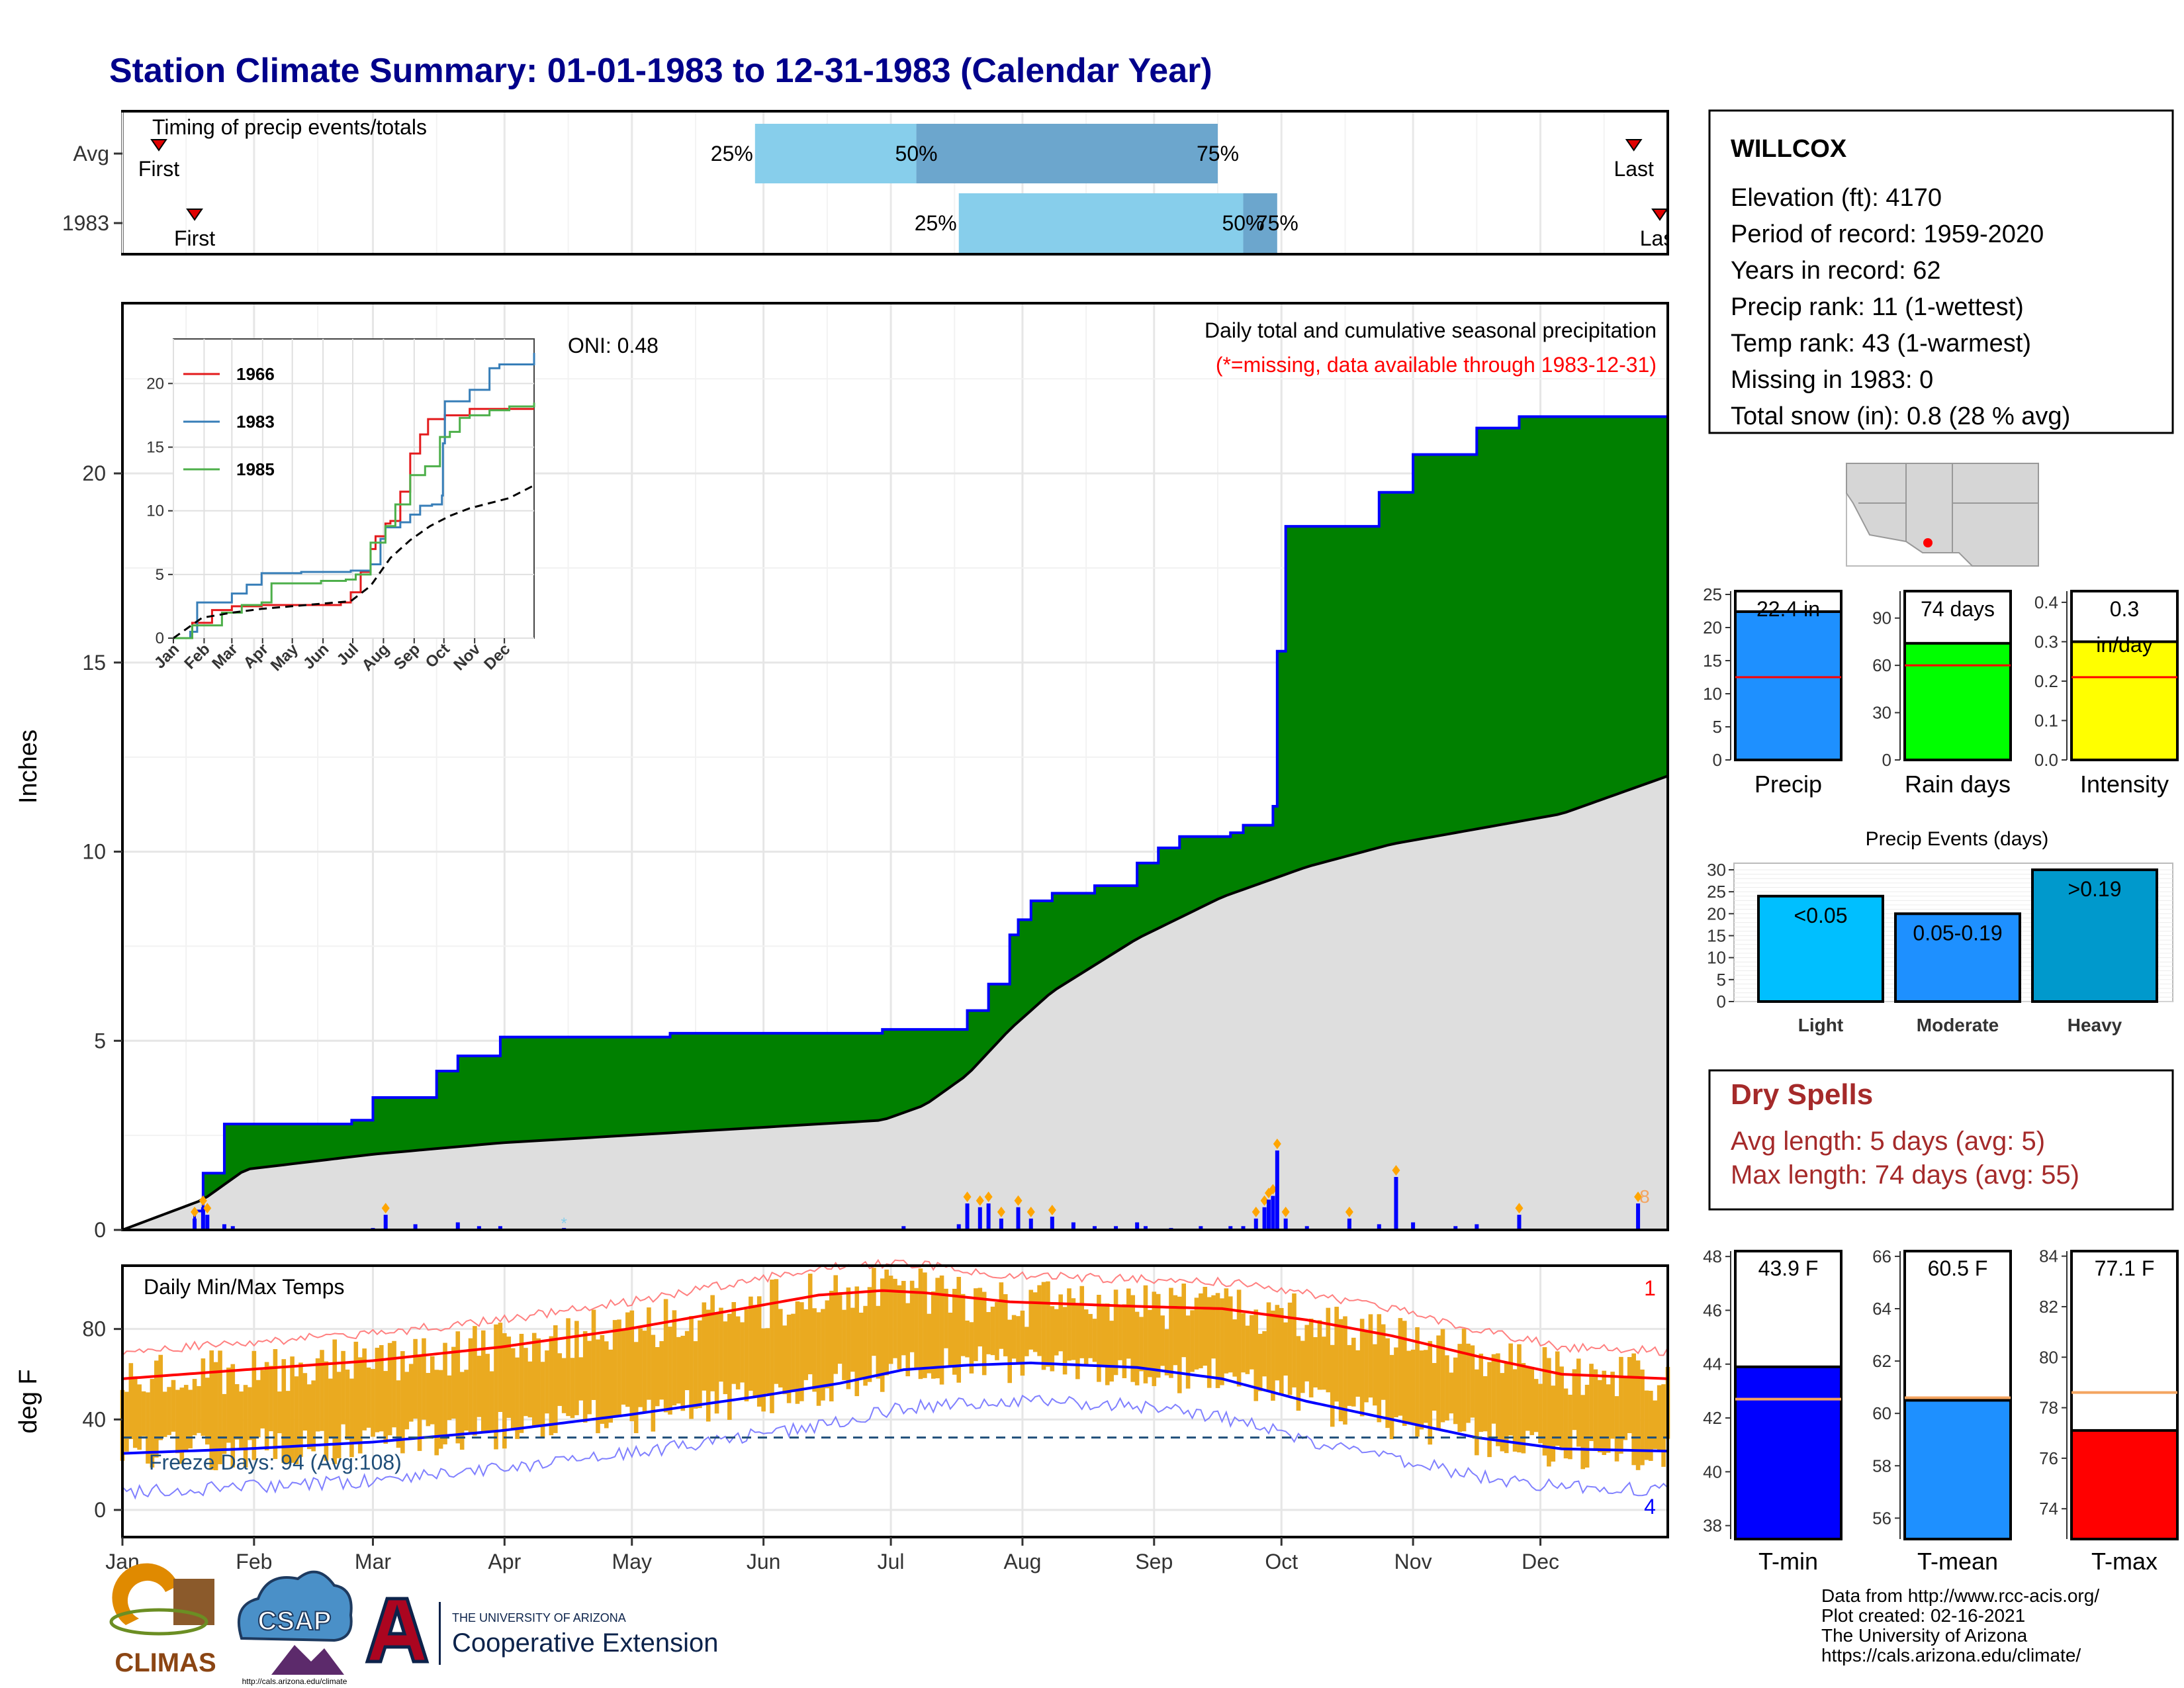  What do you see at coordinates (94, 852) in the screenshot?
I see `precip-y-tick-label: 10` at bounding box center [94, 852].